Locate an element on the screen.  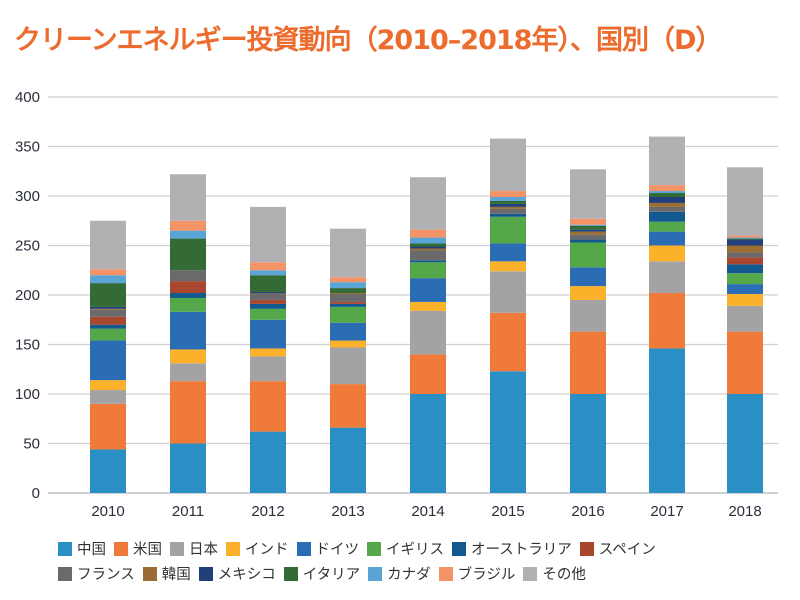
legend-item: イギリス is located at coordinates (405, 548).